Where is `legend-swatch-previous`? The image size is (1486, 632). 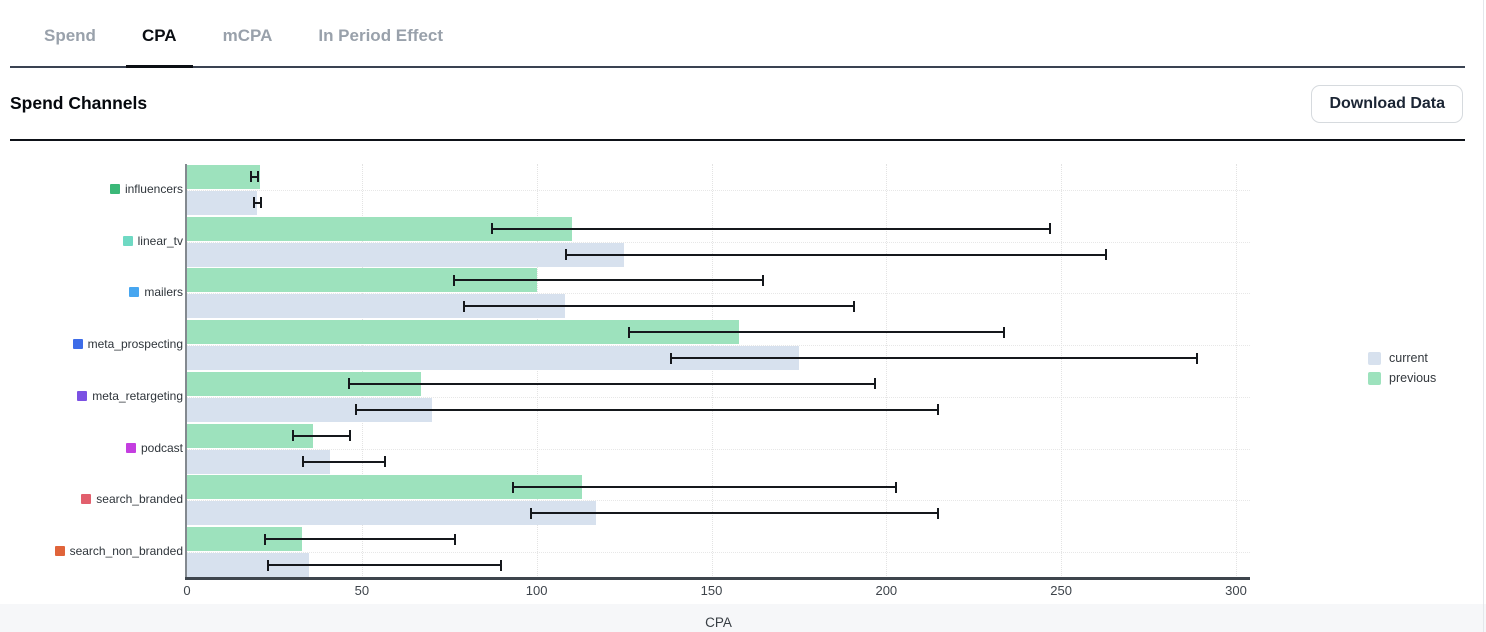 legend-swatch-previous is located at coordinates (1374, 378).